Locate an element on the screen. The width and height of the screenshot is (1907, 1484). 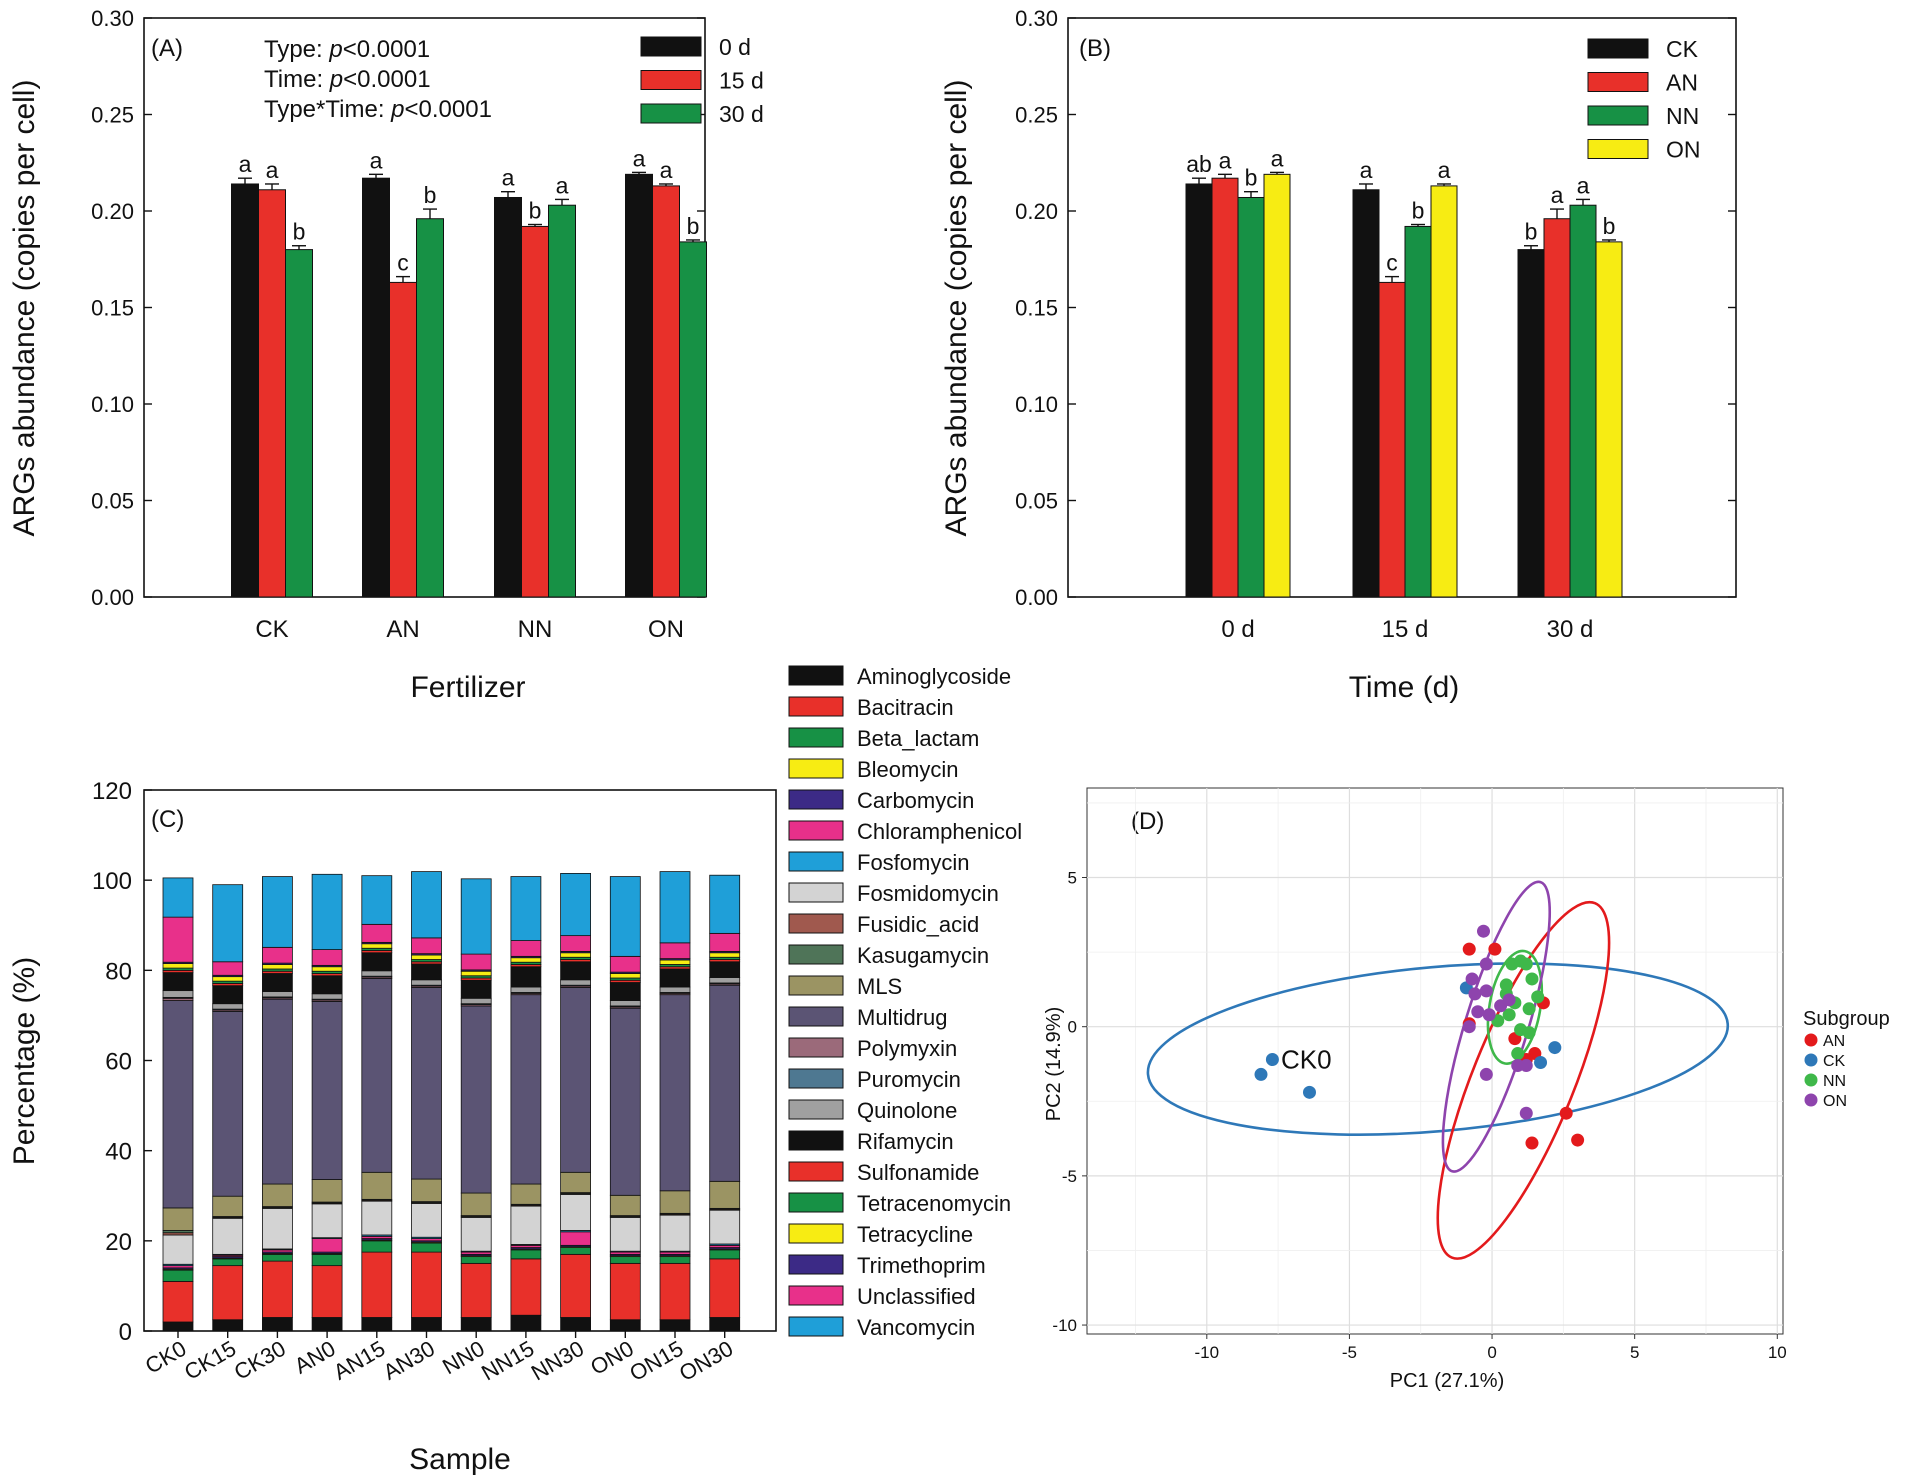
panel-b-ytick-label: 0.30 is located at coordinates (1036, 18).